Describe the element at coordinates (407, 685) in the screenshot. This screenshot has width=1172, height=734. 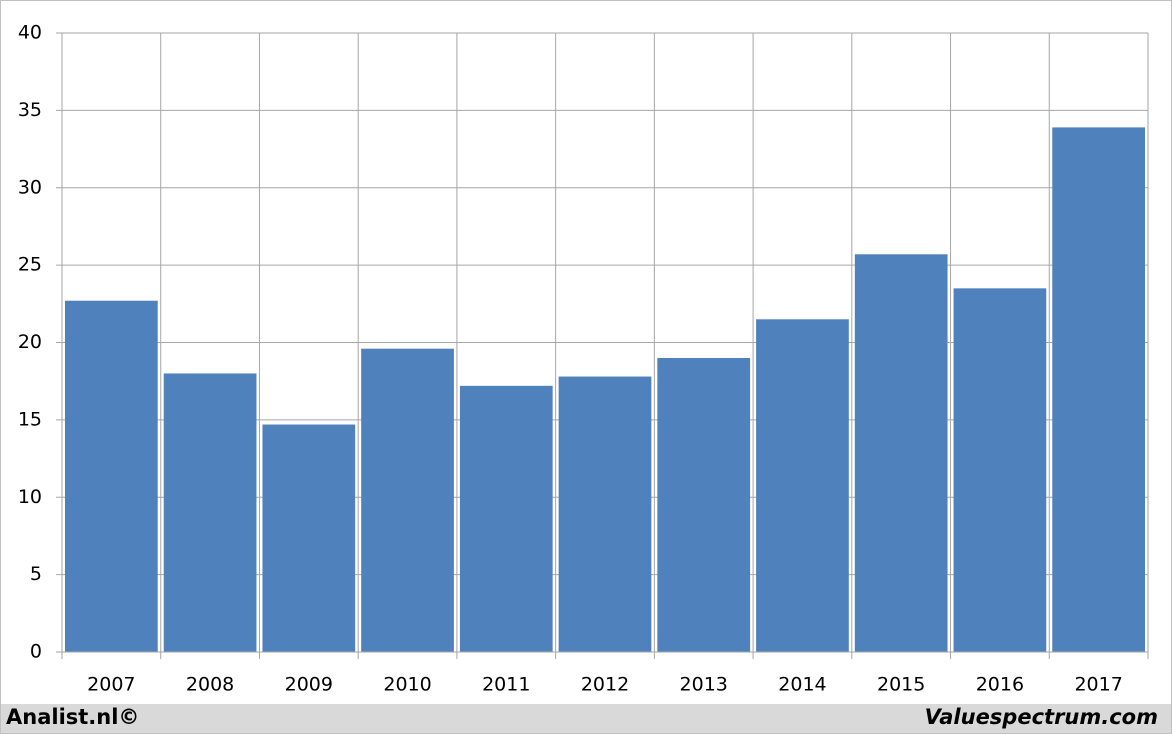
I see `x-tick-label: 2010` at that location.